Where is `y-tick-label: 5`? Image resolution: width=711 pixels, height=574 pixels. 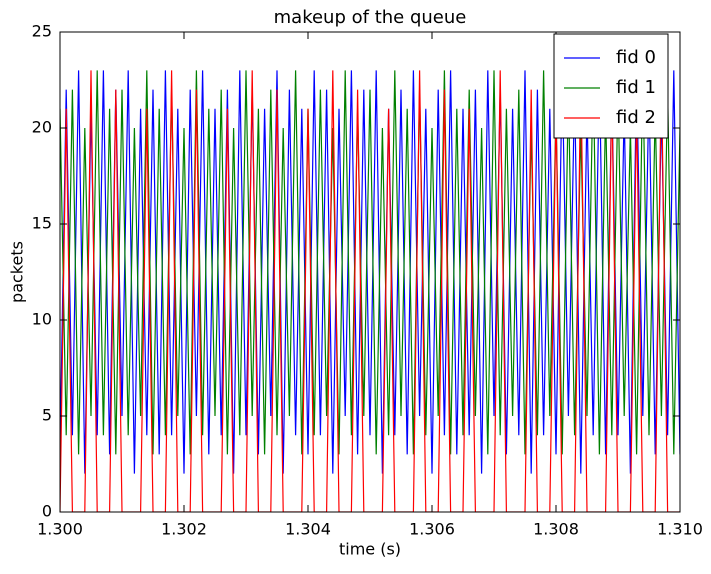
y-tick-label: 5 is located at coordinates (47, 415).